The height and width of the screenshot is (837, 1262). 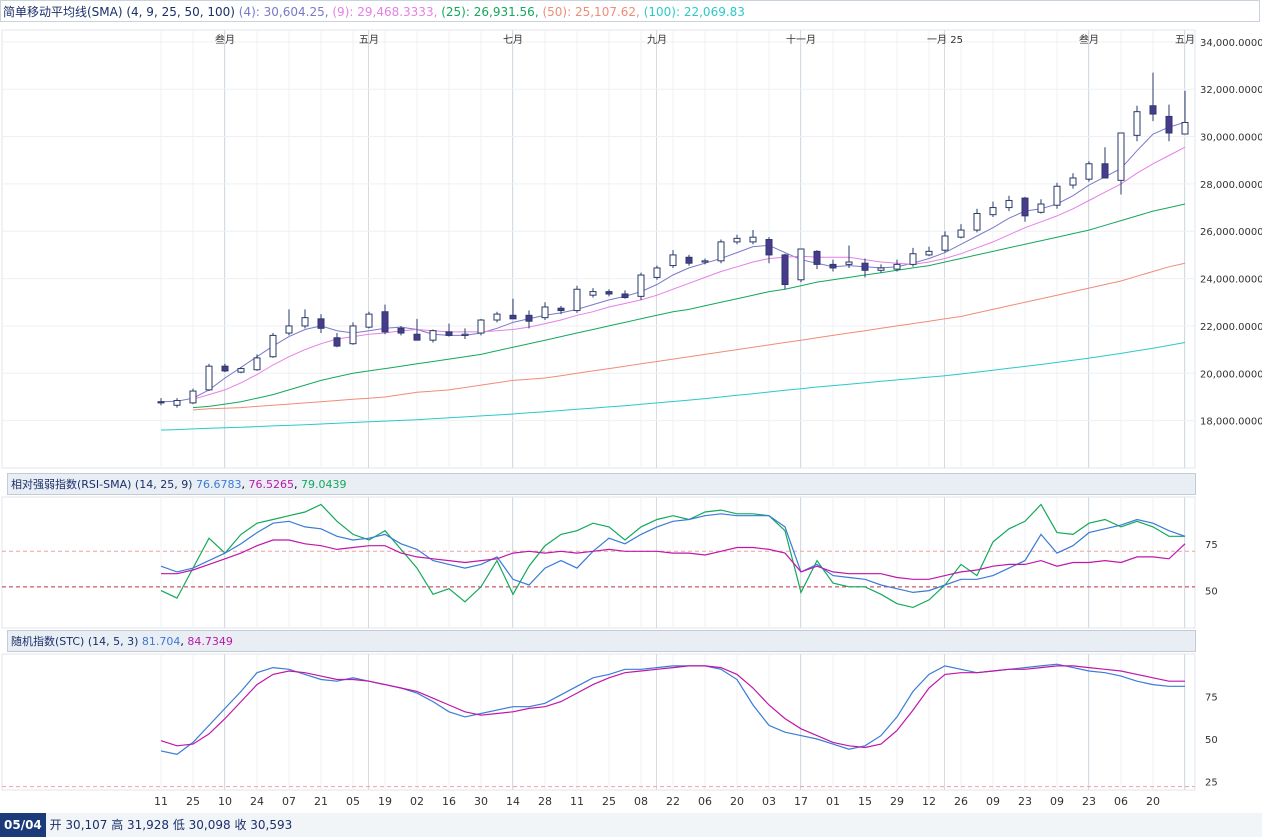 What do you see at coordinates (210, 641) in the screenshot?
I see `stc-d-value: 84.7349` at bounding box center [210, 641].